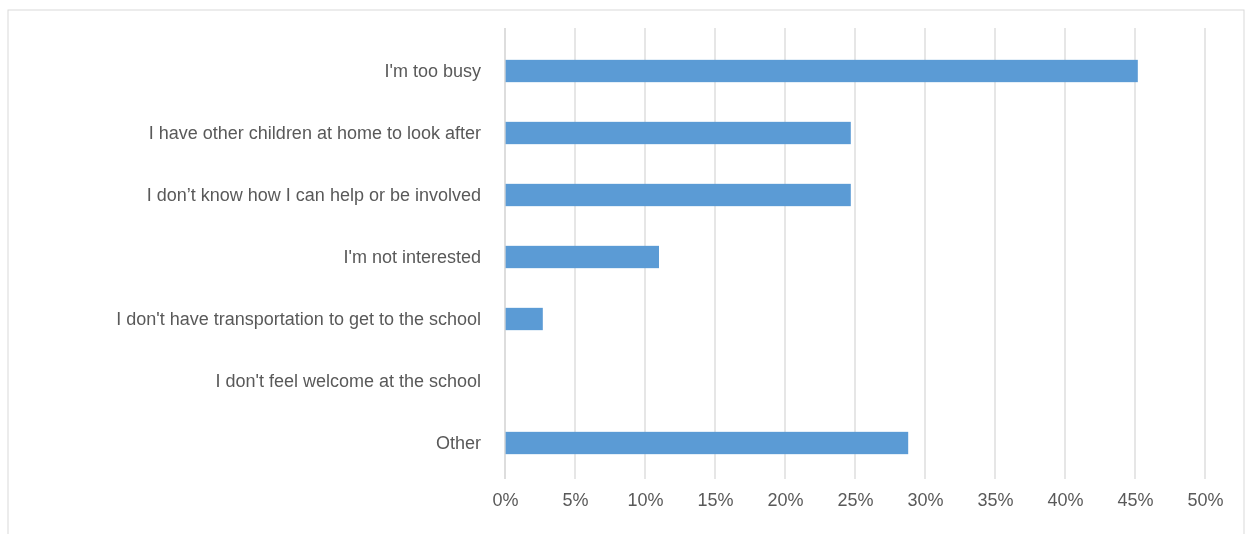 This screenshot has height=534, width=1250. Describe the element at coordinates (313, 194) in the screenshot. I see `y-tick-label: I don’t know how I can help or be involved` at that location.